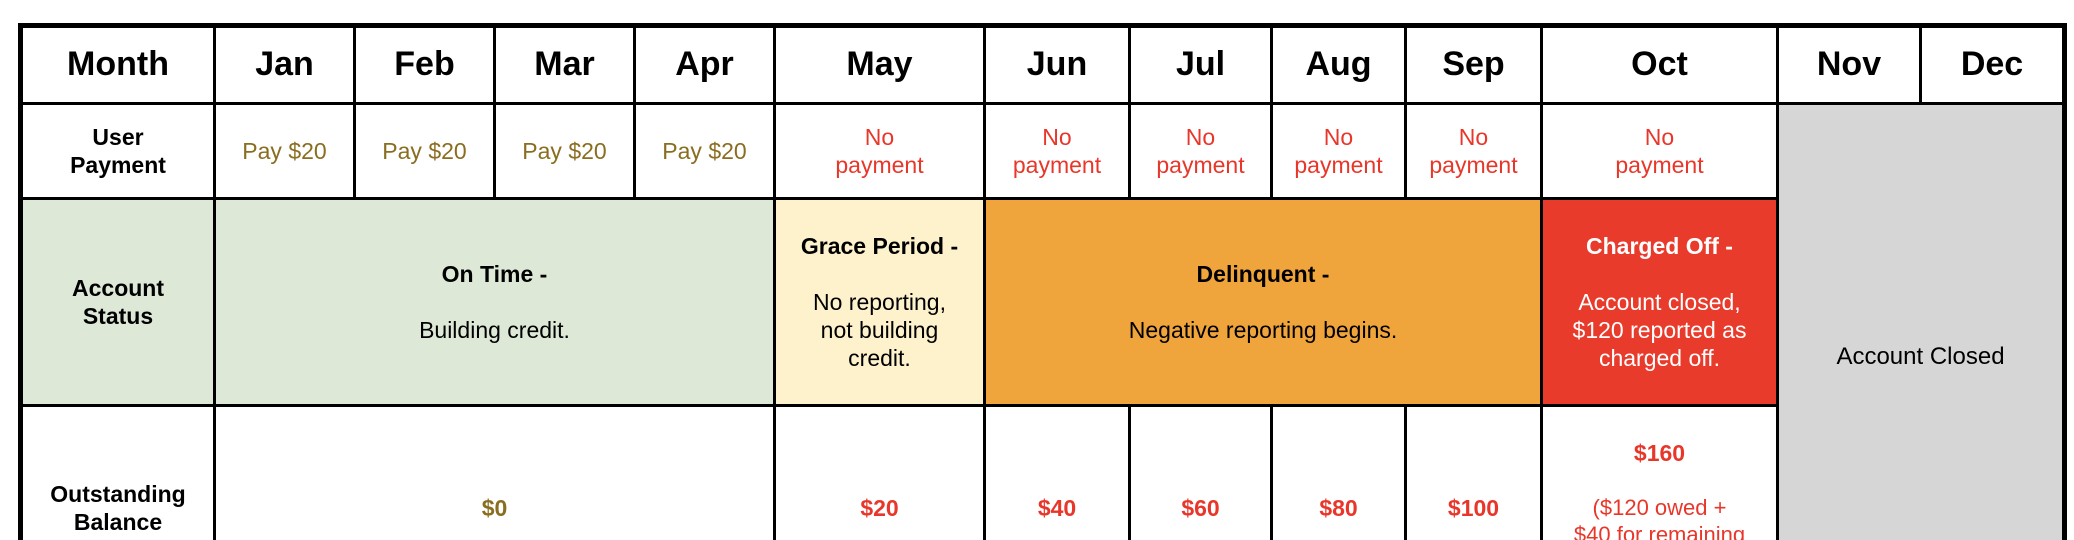 The width and height of the screenshot is (2074, 540). I want to click on outstanding-balance-label-cell: Outstanding Balance, so click(117, 472).